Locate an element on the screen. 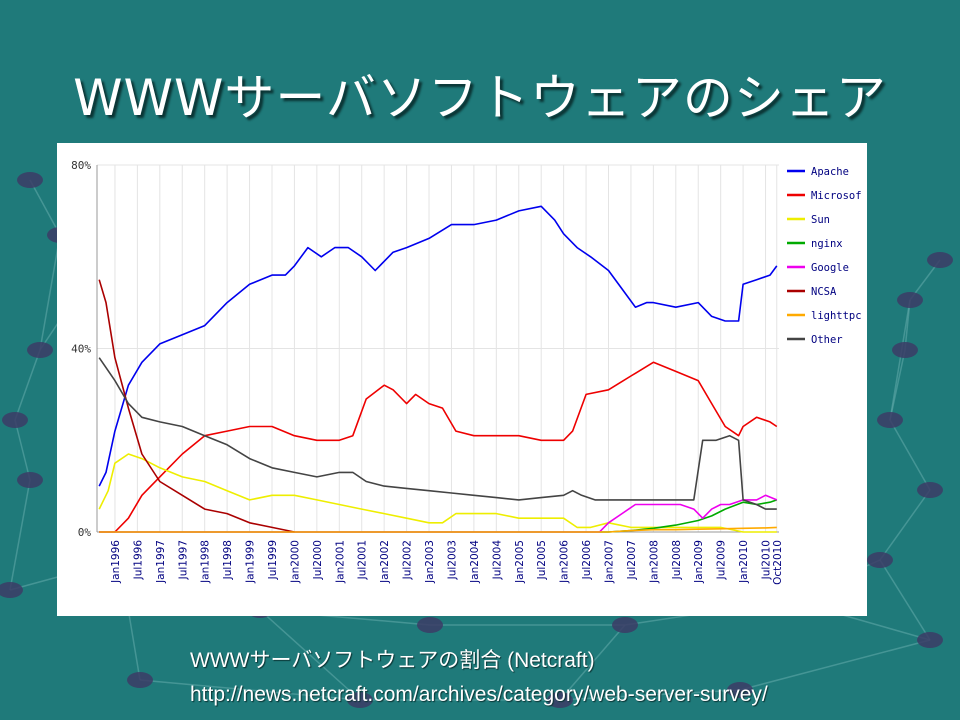 This screenshot has height=720, width=960. x-tick-label: Jan2002 is located at coordinates (385, 562).